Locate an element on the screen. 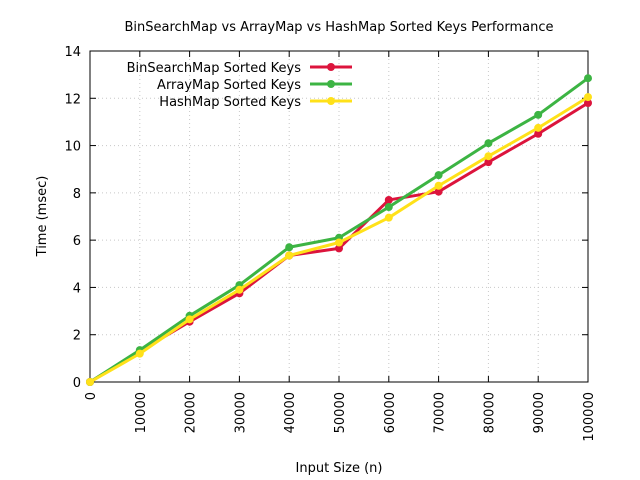  x-tick-label: 30000 is located at coordinates (240, 412).